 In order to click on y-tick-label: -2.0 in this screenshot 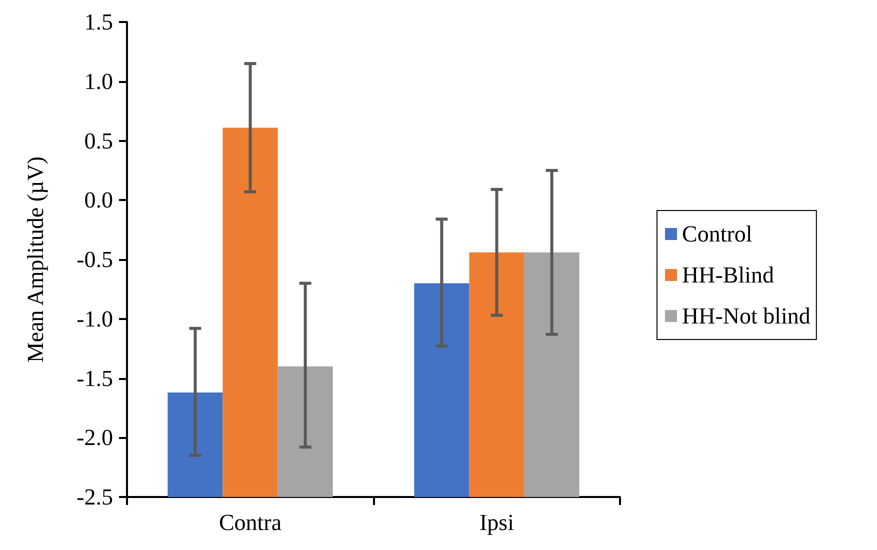, I will do `click(94, 437)`.